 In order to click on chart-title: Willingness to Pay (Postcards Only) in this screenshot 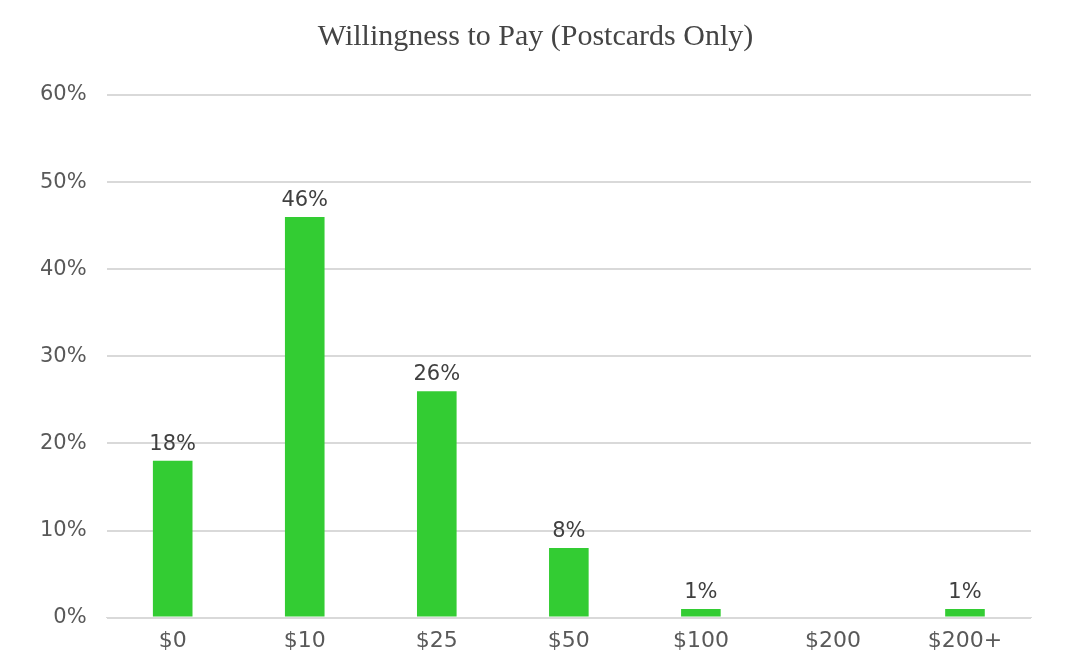, I will do `click(535, 35)`.